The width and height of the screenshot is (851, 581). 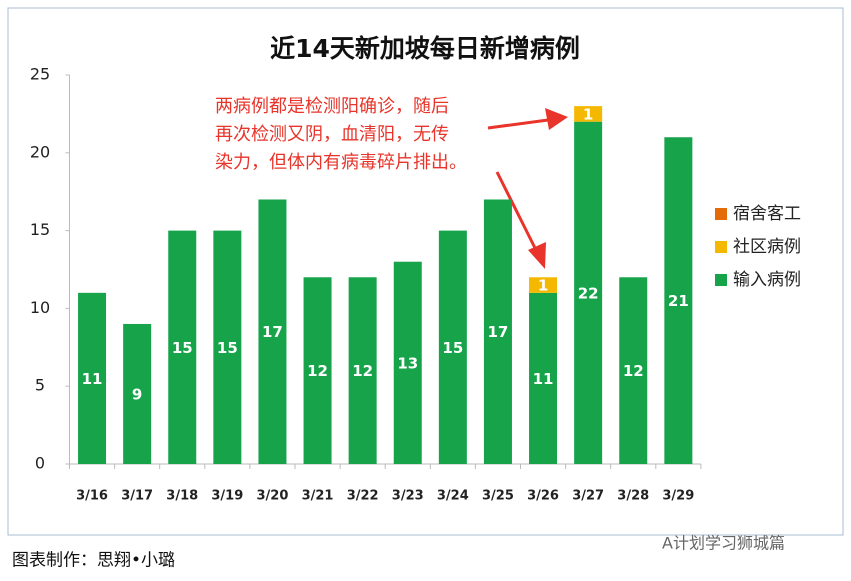 I want to click on x-tick-label: 3/19, so click(x=227, y=496).